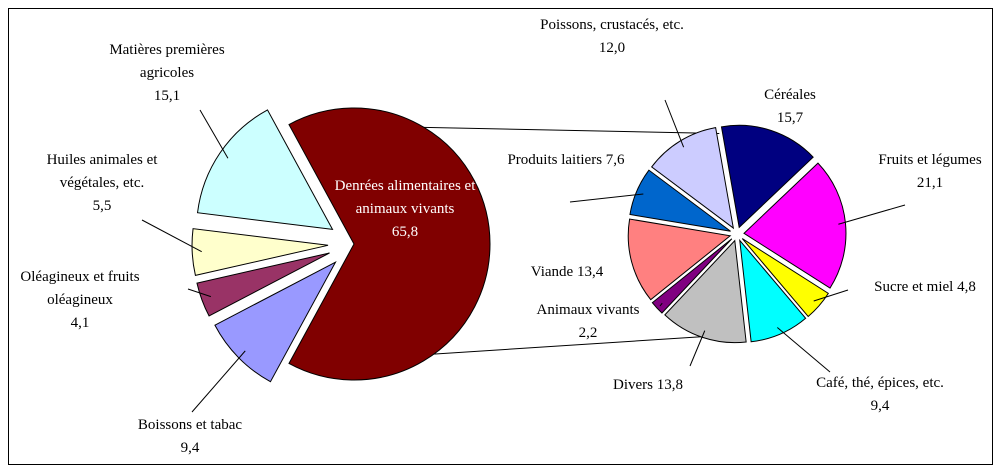 The height and width of the screenshot is (473, 1001). What do you see at coordinates (930, 160) in the screenshot?
I see `category-name: Fruits et légumes` at bounding box center [930, 160].